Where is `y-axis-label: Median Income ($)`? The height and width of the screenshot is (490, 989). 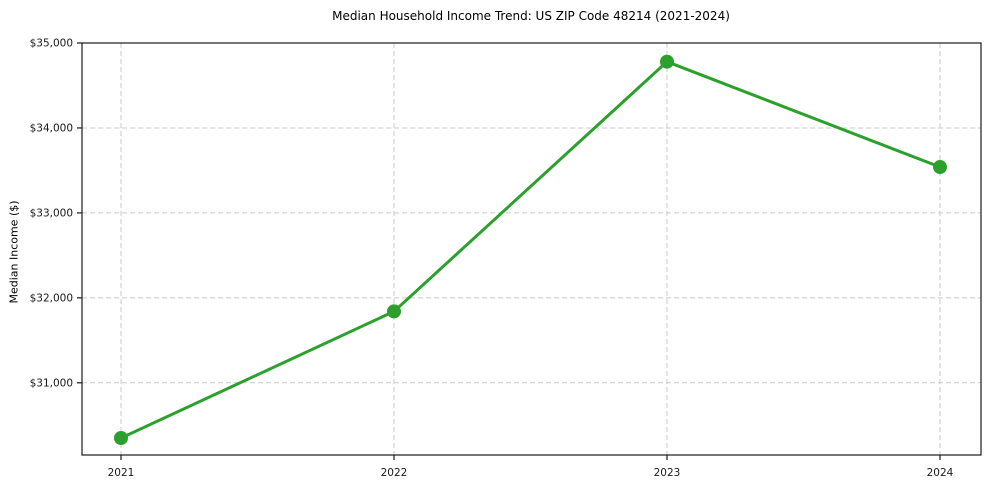
y-axis-label: Median Income ($) is located at coordinates (14, 252).